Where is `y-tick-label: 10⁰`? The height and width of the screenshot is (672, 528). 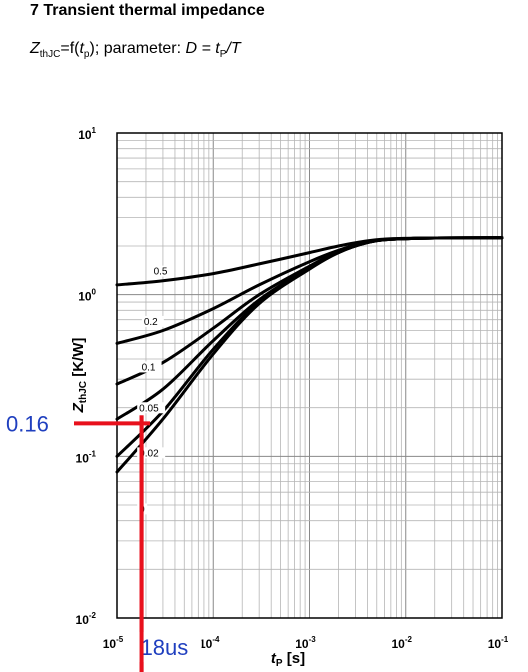
y-tick-label: 10⁰ is located at coordinates (87, 296).